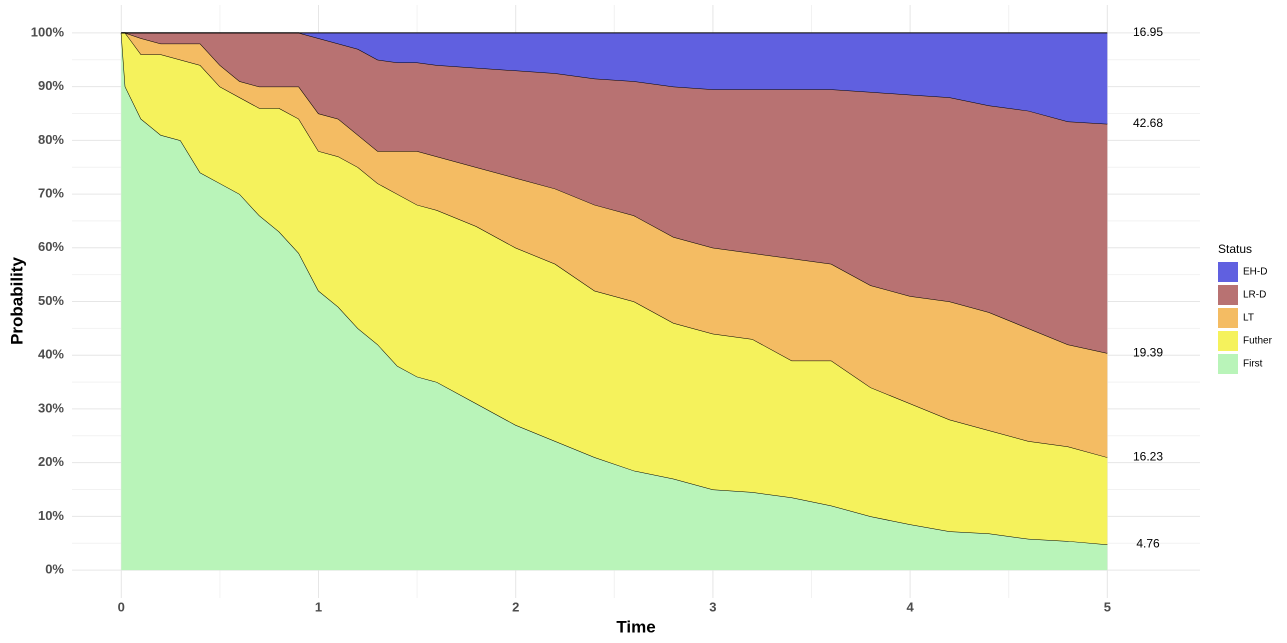  What do you see at coordinates (910, 606) in the screenshot?
I see `x-tick-label: 4` at bounding box center [910, 606].